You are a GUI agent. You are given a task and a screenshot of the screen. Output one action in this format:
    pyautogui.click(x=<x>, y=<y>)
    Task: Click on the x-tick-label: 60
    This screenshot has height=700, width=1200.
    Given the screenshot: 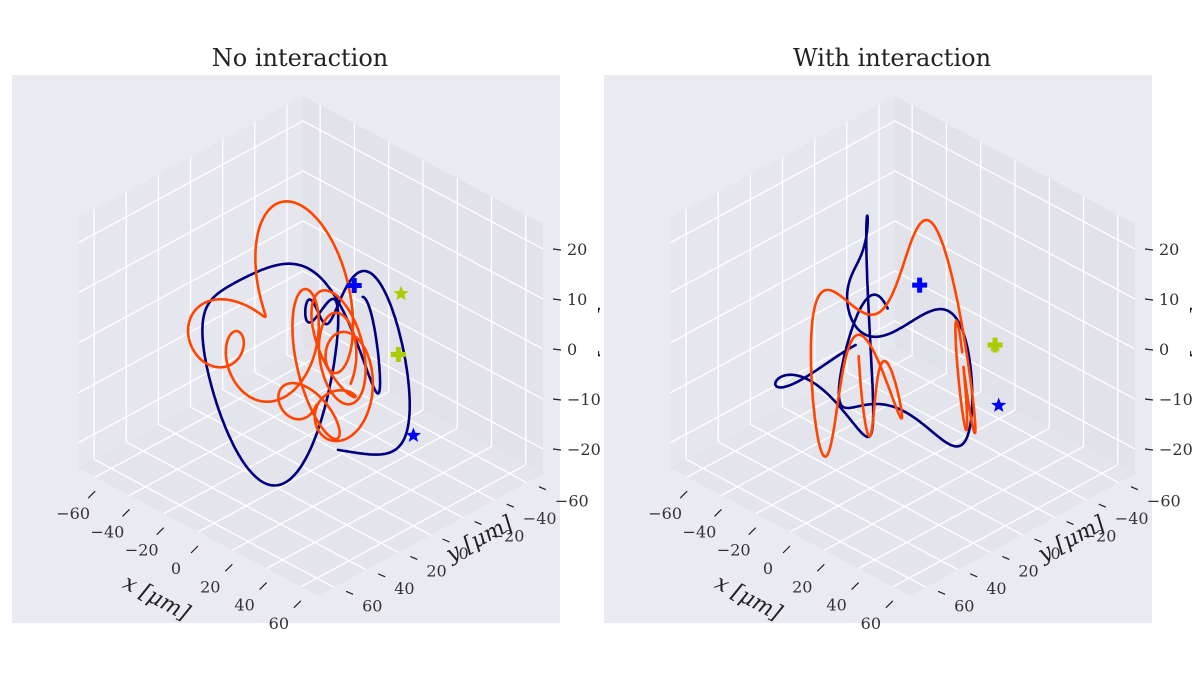 What is the action you would take?
    pyautogui.click(x=279, y=623)
    